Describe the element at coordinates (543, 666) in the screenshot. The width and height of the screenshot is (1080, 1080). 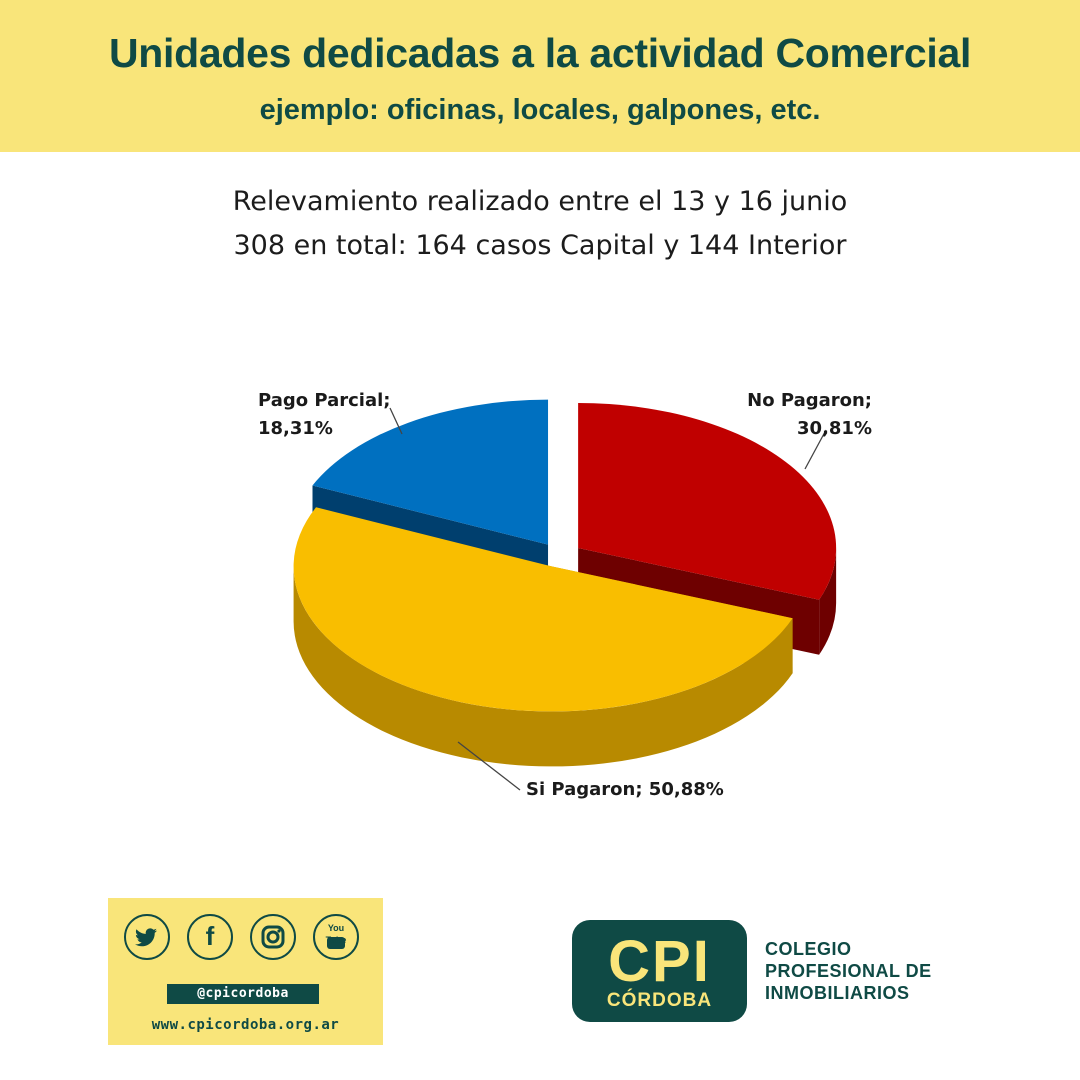
I see `pie-side-si-pagaron` at that location.